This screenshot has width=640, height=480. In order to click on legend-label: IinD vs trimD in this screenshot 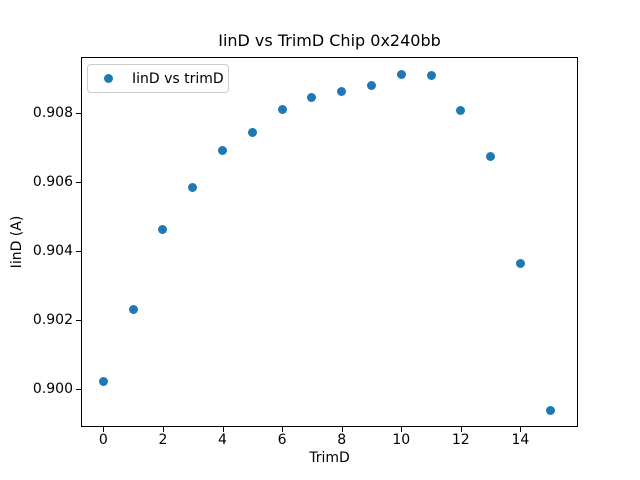, I will do `click(178, 78)`.